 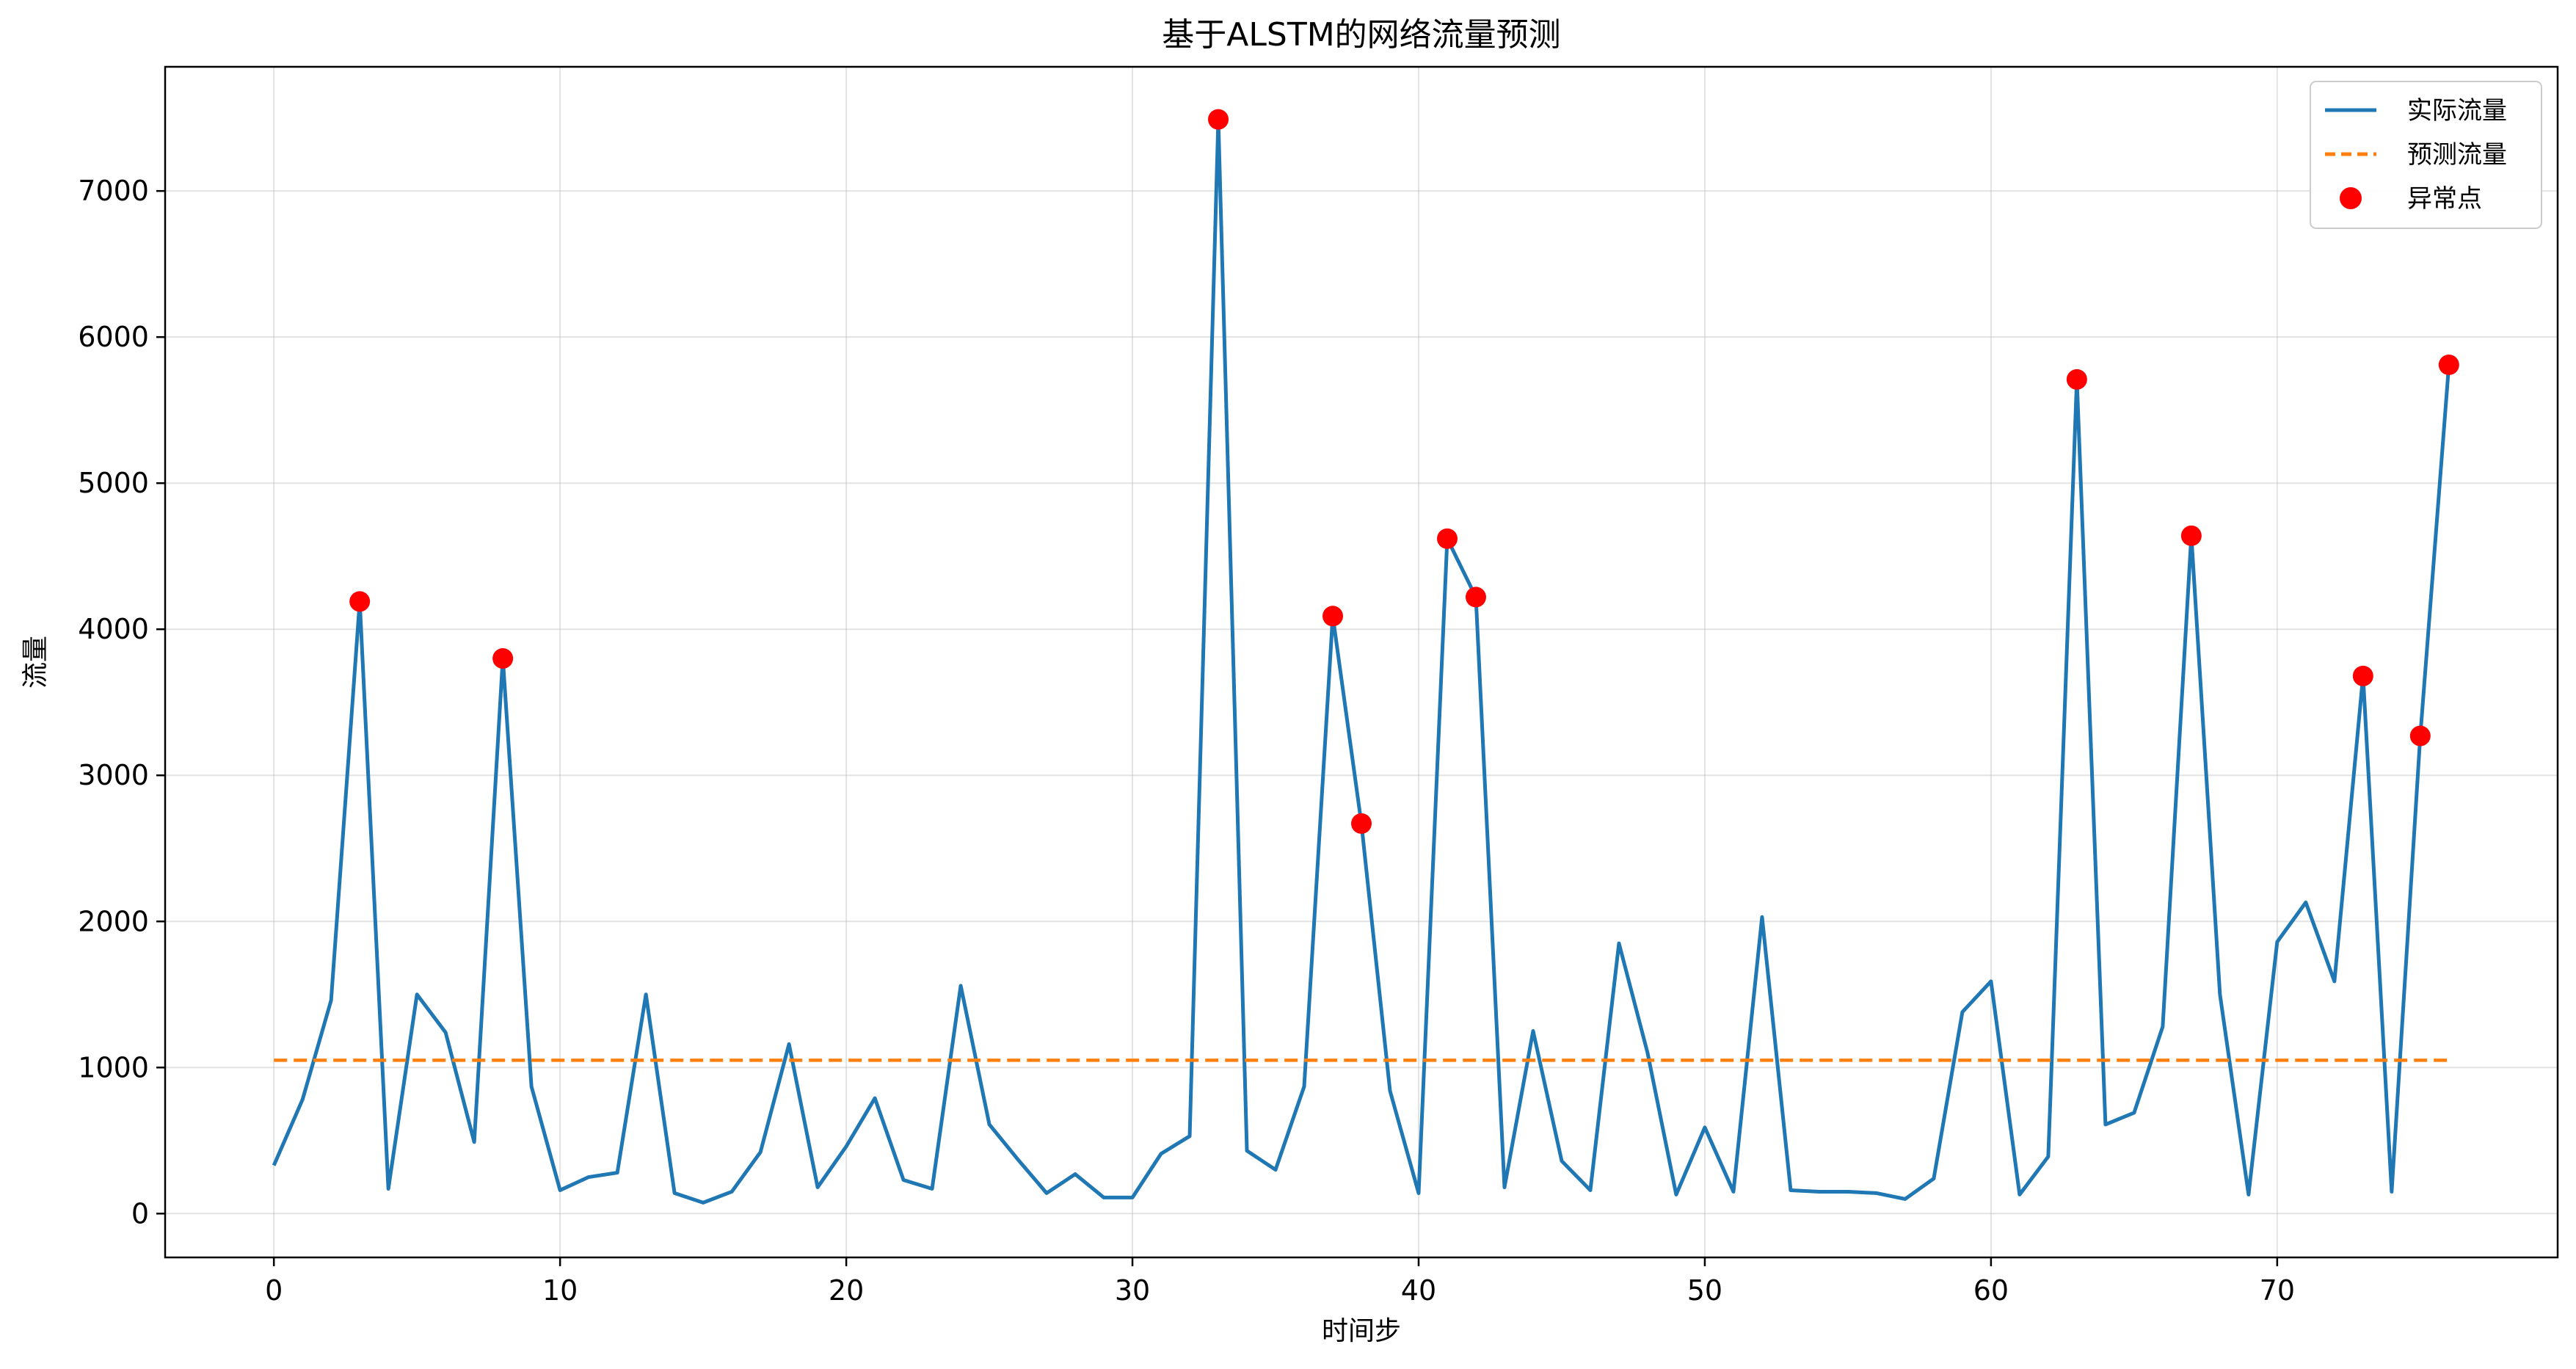 What do you see at coordinates (140, 1213) in the screenshot?
I see `y-tick-label: 0` at bounding box center [140, 1213].